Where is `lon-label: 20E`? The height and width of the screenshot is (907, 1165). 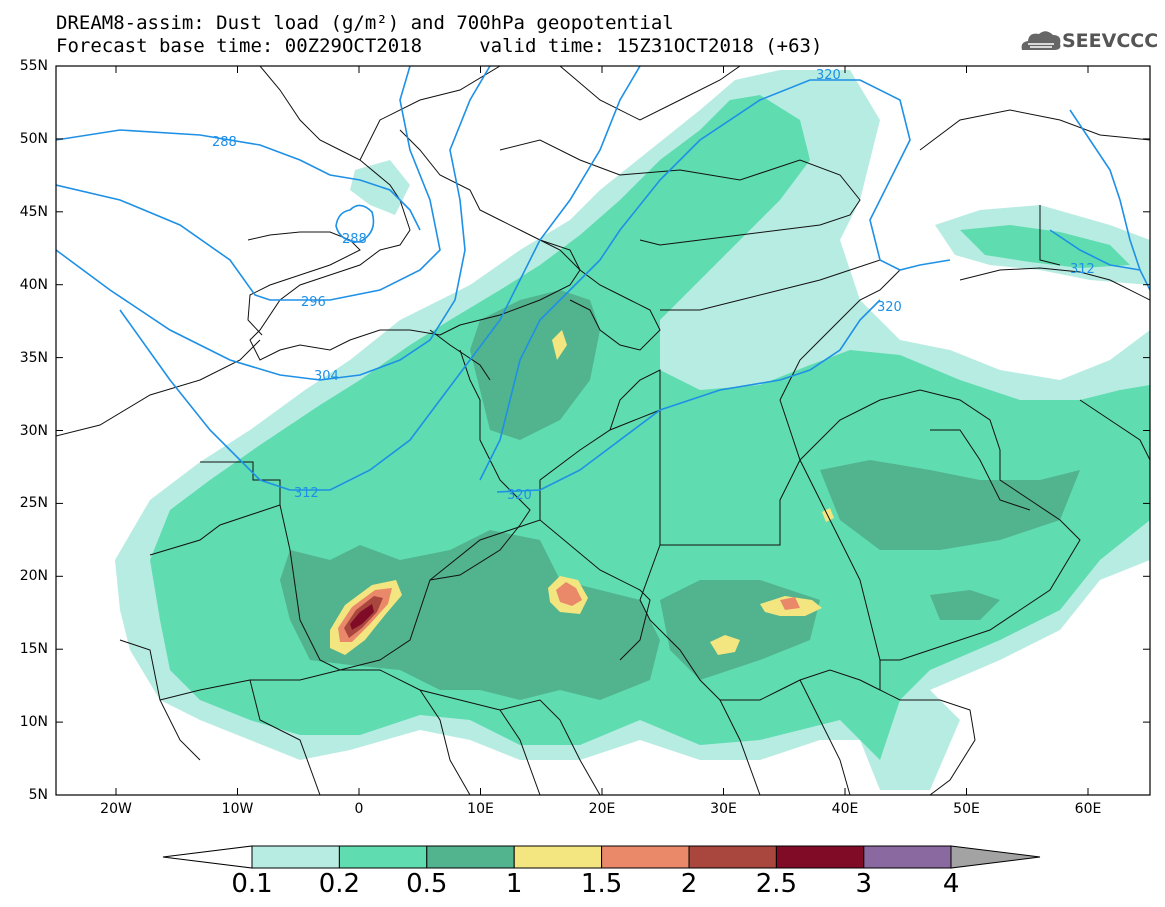
lon-label: 20E is located at coordinates (602, 809).